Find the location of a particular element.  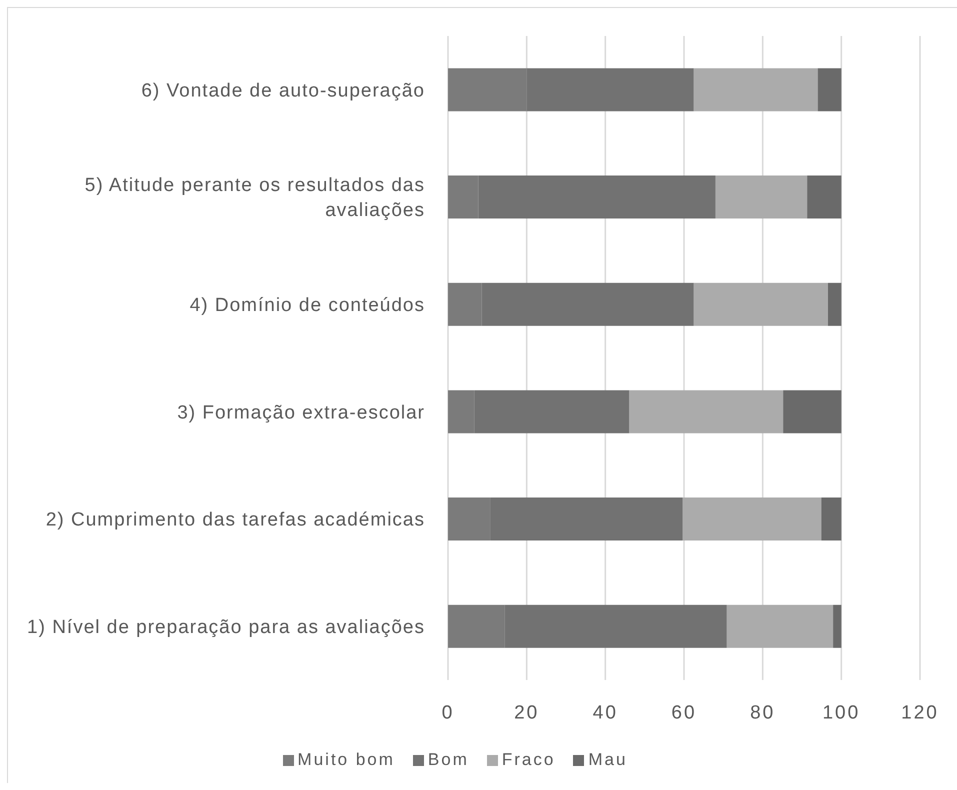

x-tick-label: 80 is located at coordinates (763, 713).